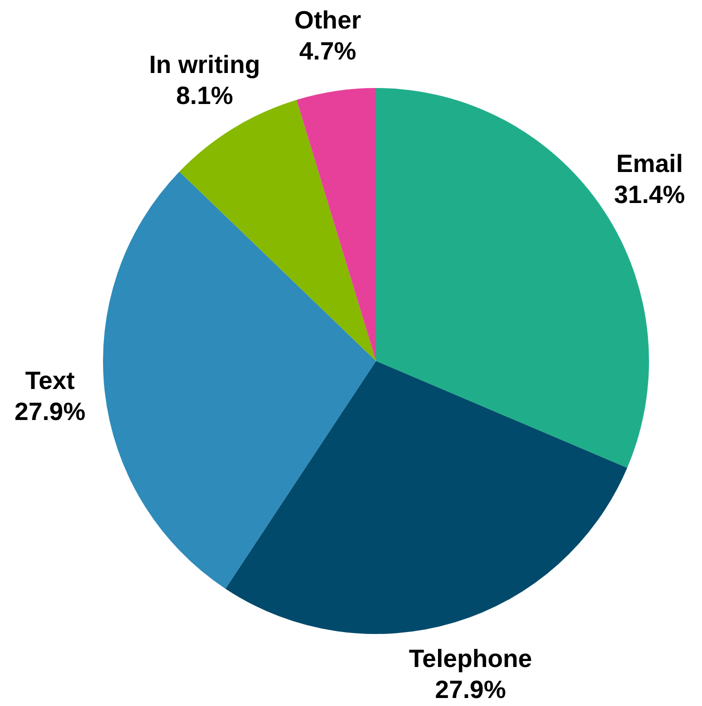 This screenshot has width=702, height=706. I want to click on slice-label: Text, so click(50, 380).